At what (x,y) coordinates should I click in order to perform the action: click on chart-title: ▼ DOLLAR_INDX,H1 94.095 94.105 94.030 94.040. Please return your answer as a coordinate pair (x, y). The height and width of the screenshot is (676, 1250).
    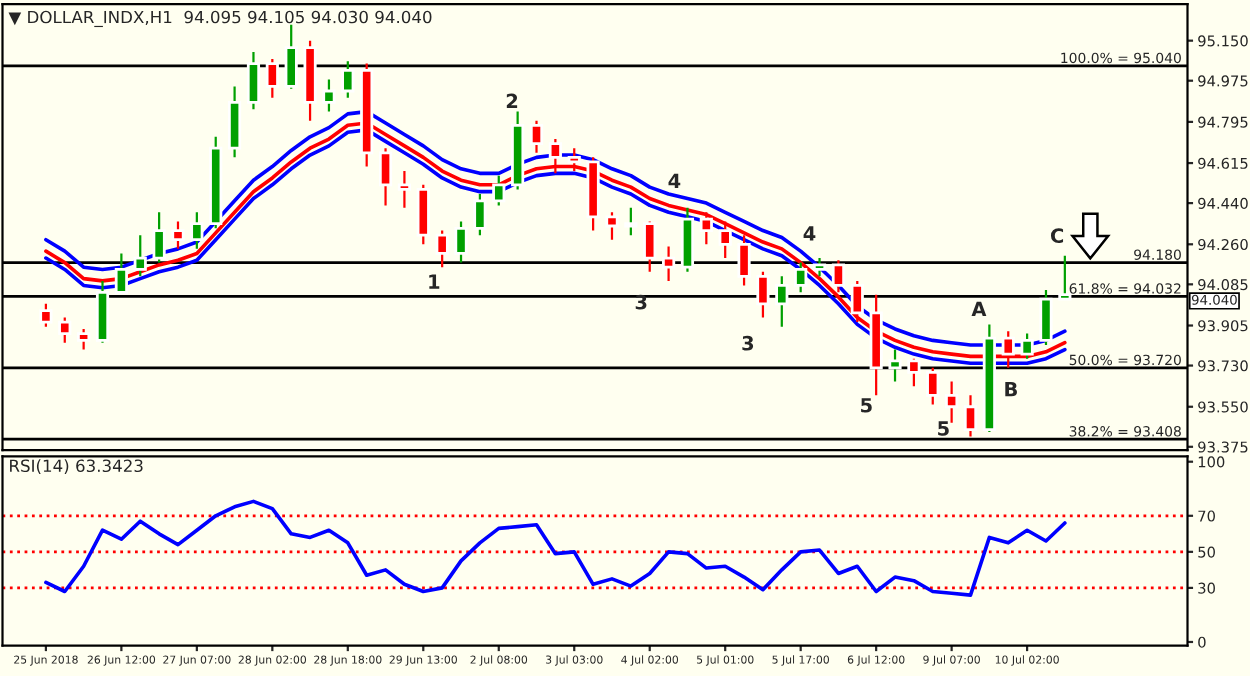
    Looking at the image, I should click on (220, 19).